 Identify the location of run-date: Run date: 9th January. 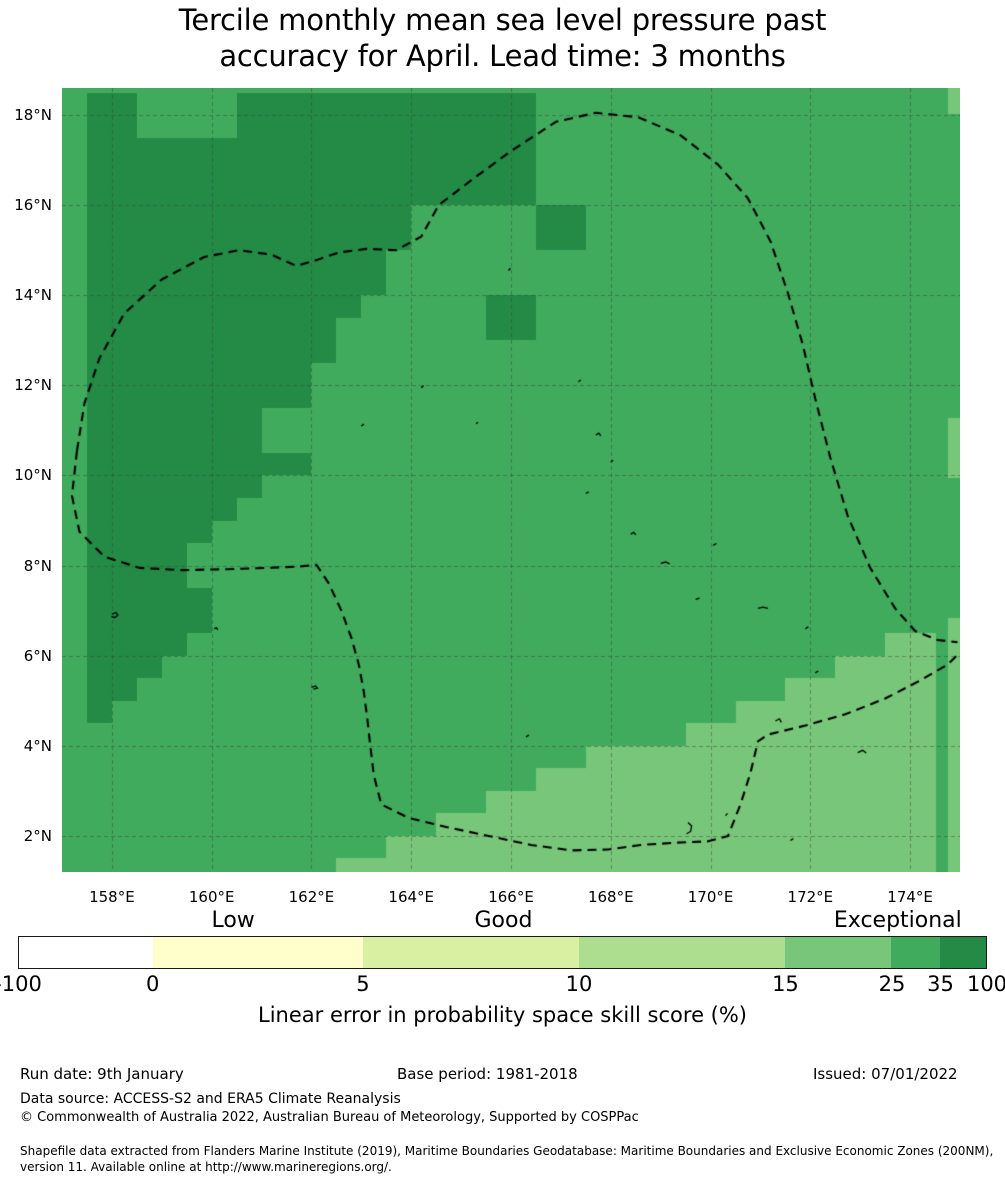
(102, 1074).